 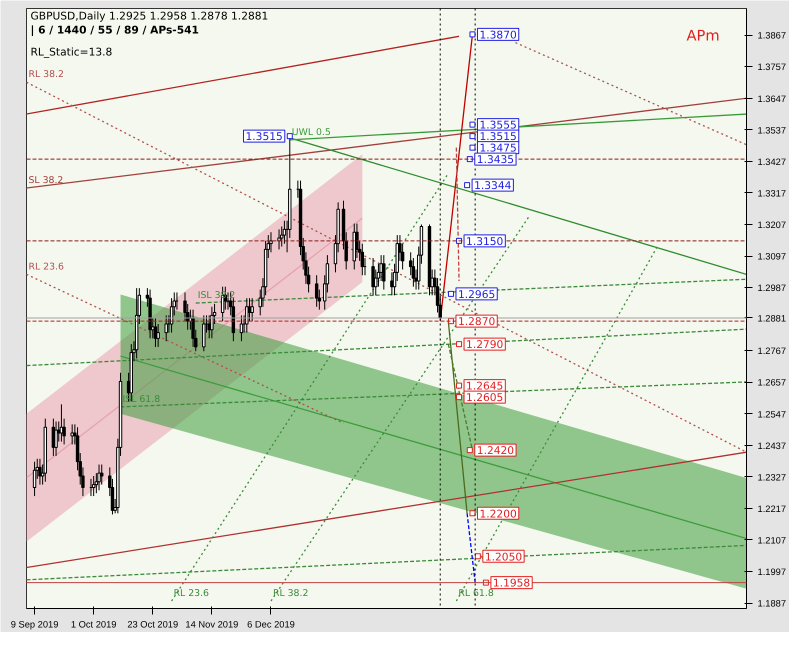 I want to click on y-tick-label: 1.2437, so click(x=772, y=445).